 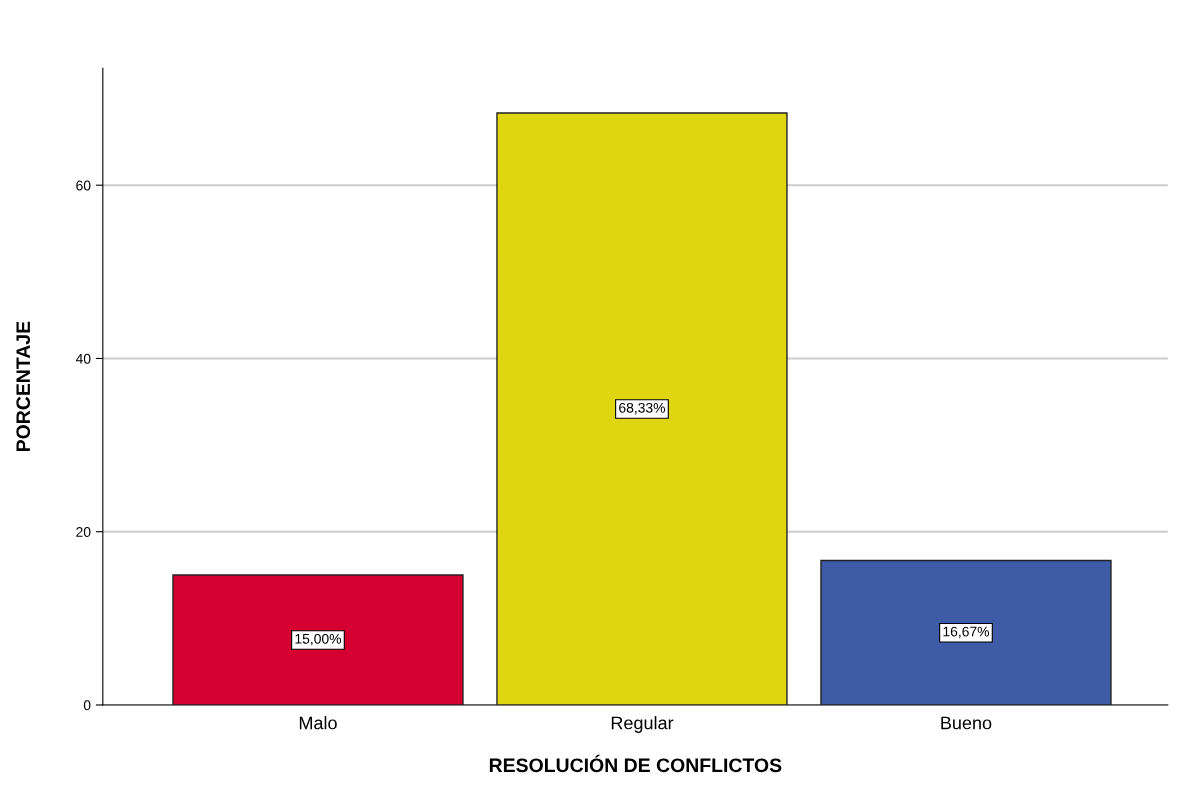 I want to click on data-label: 68,33%, so click(x=642, y=408).